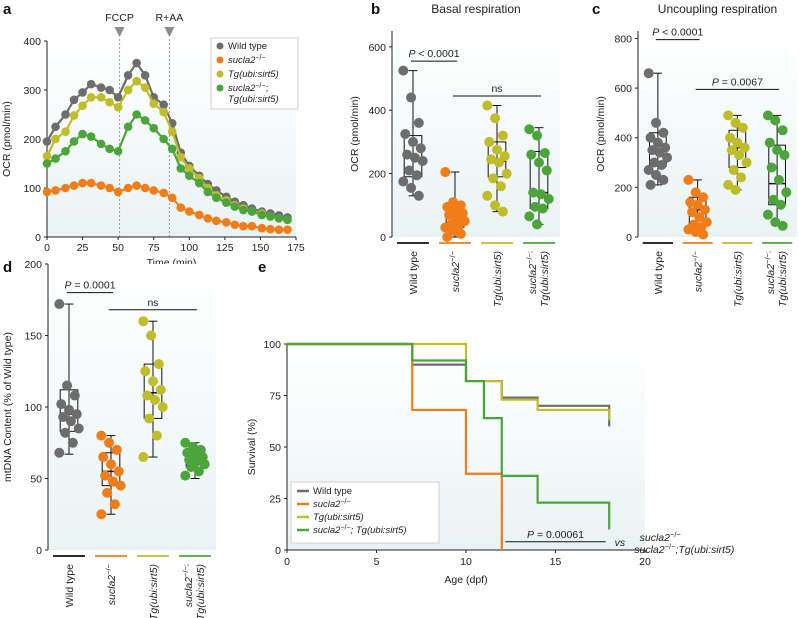 The width and height of the screenshot is (799, 618). Describe the element at coordinates (338, 517) in the screenshot. I see `legend-entry: Tg(ubi:sirt5)` at that location.